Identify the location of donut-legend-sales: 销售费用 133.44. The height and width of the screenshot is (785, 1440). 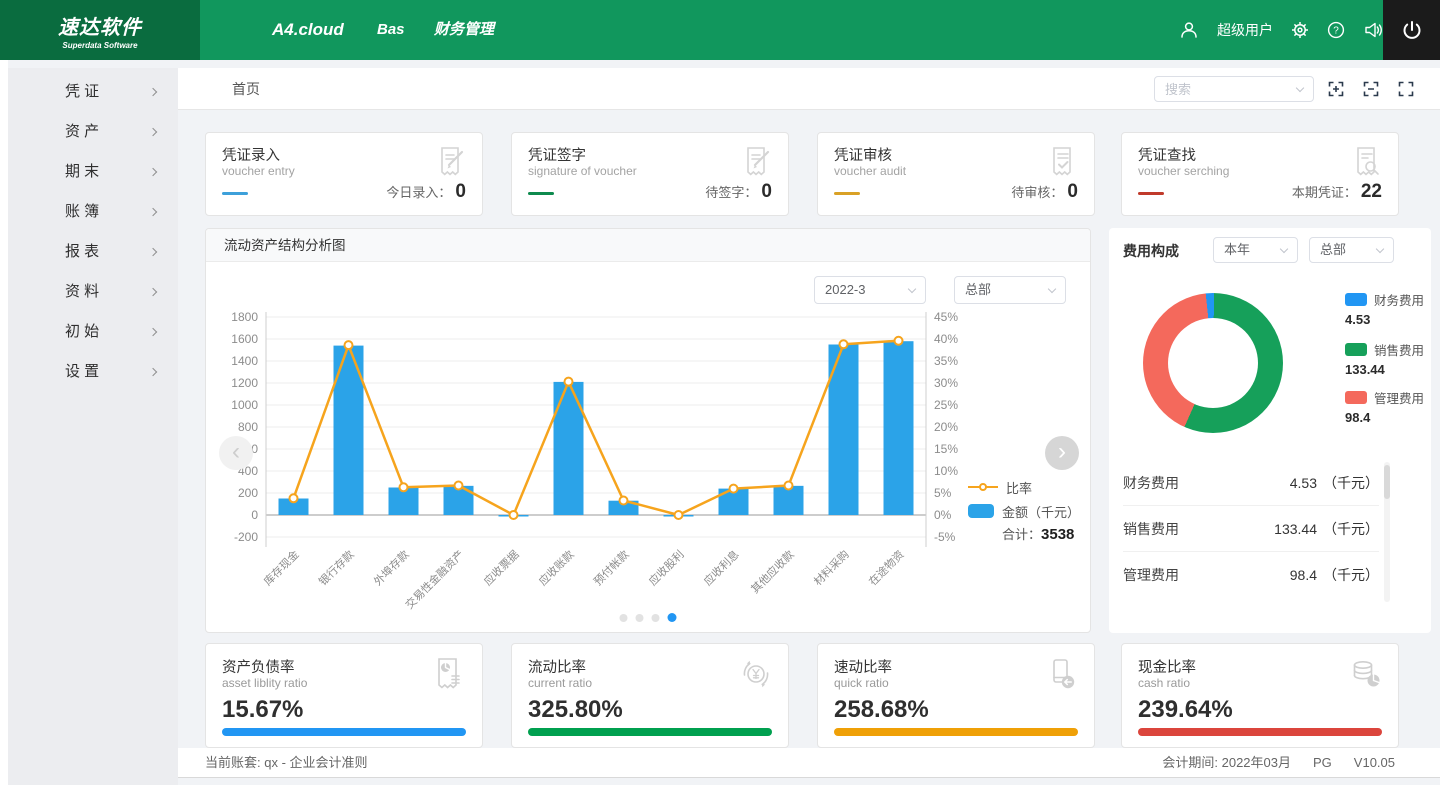
(1388, 358).